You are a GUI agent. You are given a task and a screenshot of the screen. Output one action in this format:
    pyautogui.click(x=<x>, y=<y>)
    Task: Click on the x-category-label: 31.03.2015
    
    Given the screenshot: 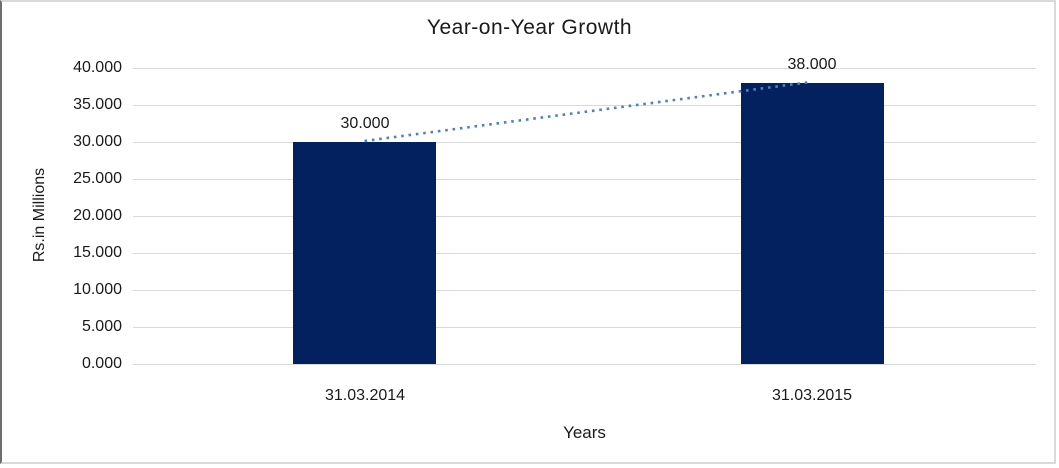 What is the action you would take?
    pyautogui.click(x=812, y=395)
    